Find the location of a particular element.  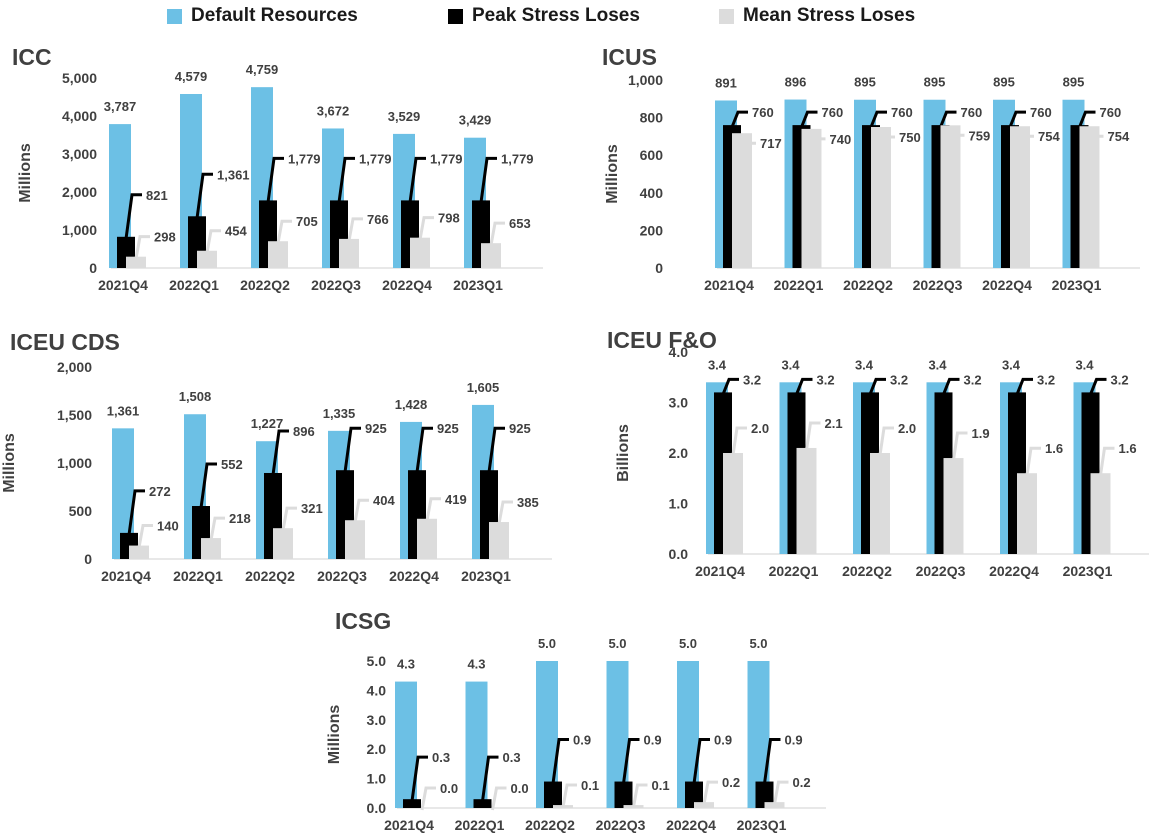

data-label-mean-stress: 1.6 is located at coordinates (1128, 448).